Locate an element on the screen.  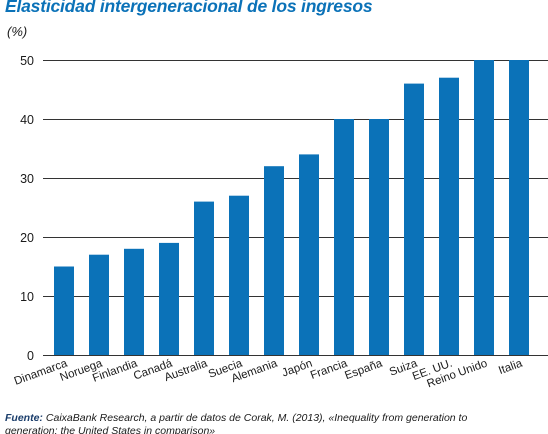
bar-noruega is located at coordinates (99, 304).